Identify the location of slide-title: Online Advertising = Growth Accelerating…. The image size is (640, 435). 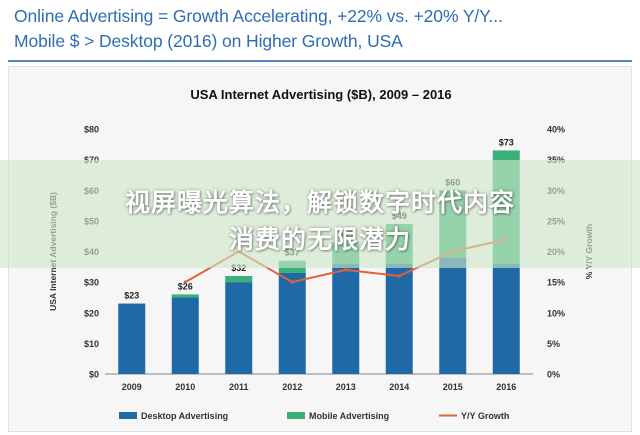
(324, 29).